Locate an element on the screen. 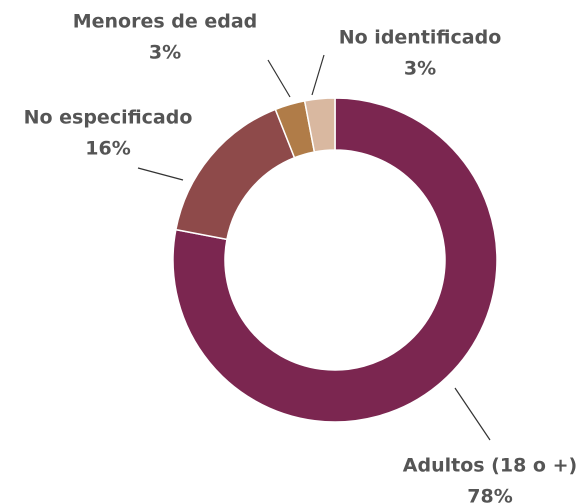  slice-value-label: 16% is located at coordinates (107, 149).